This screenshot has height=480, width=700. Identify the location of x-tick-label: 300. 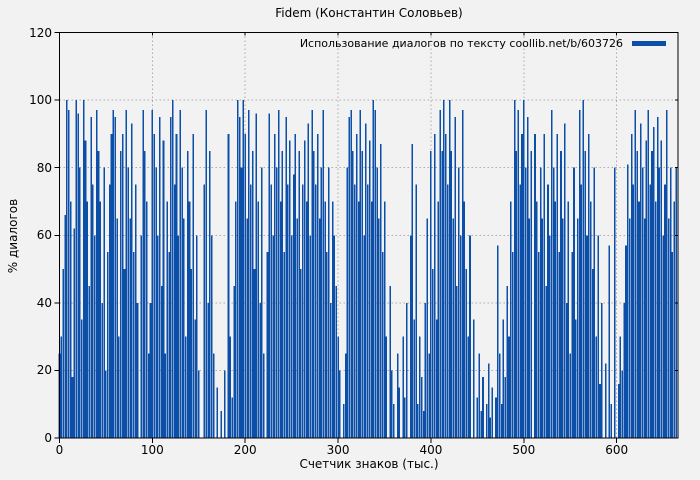
(338, 450).